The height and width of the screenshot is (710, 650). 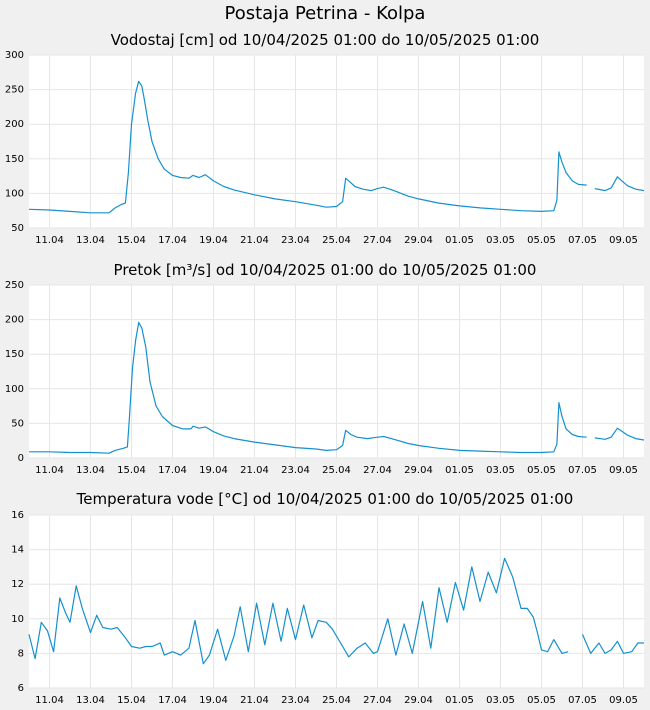 What do you see at coordinates (418, 470) in the screenshot?
I see `discharge-x-tick-label: 29.04` at bounding box center [418, 470].